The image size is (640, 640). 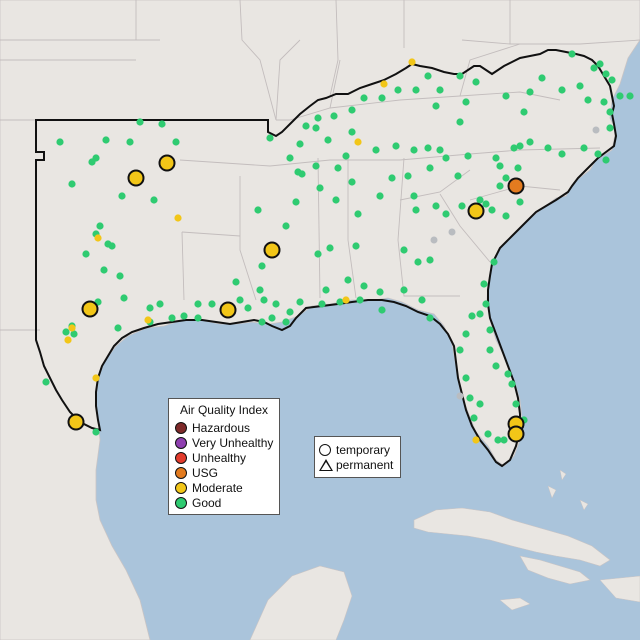 I want to click on inactive-monitor-point, so click(x=596, y=130).